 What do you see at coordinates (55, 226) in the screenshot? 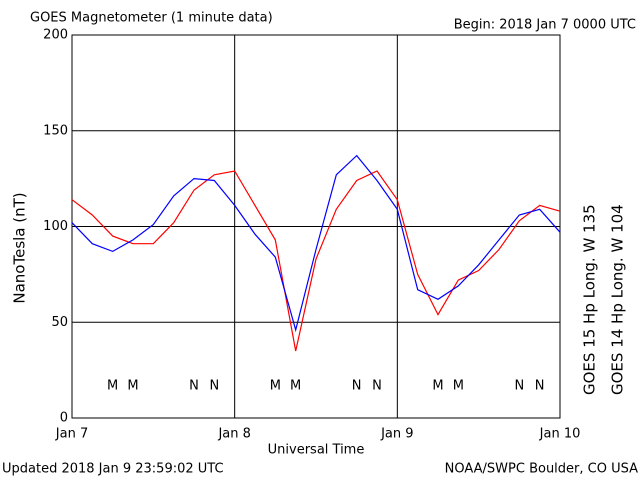
I see `y-tick-label: 100` at bounding box center [55, 226].